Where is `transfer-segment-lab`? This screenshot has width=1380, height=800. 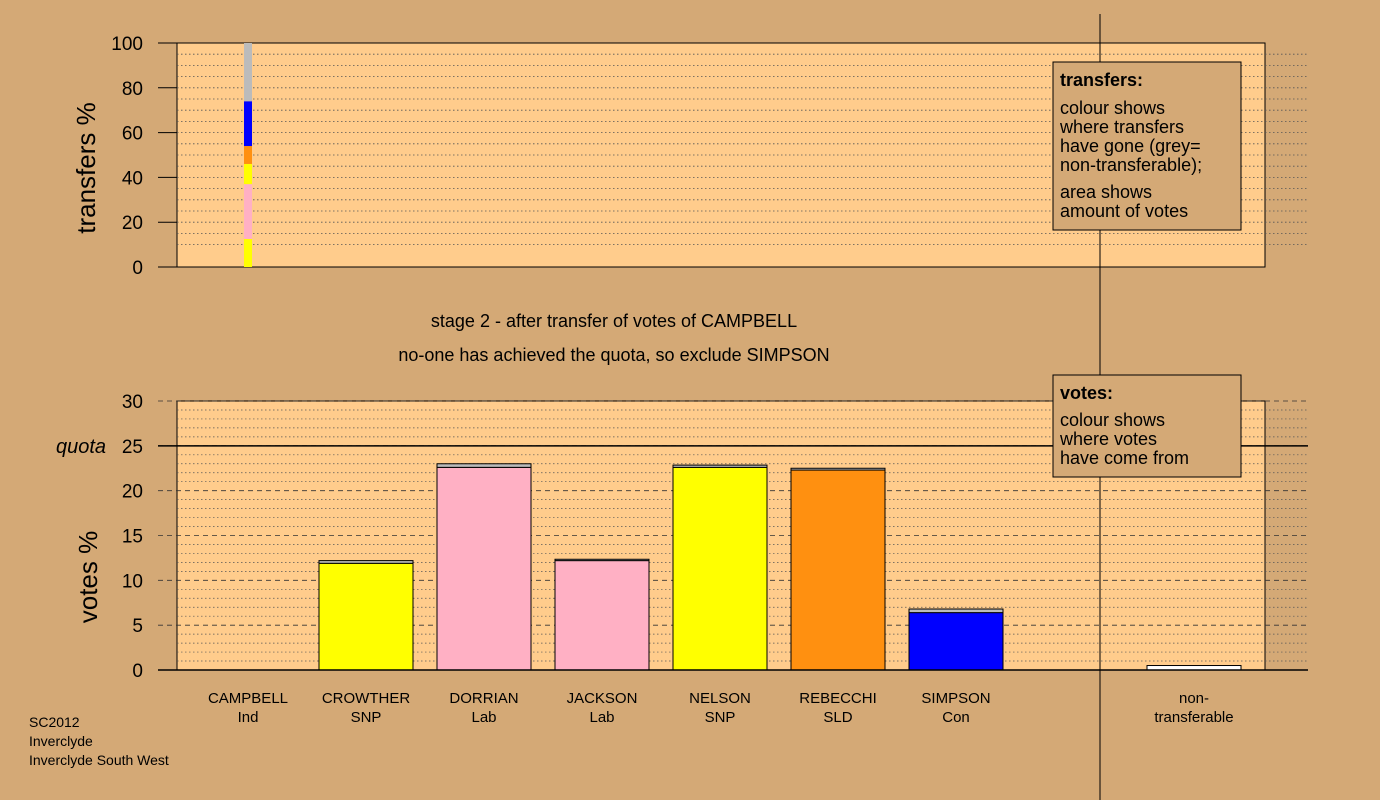
transfer-segment-lab is located at coordinates (248, 211).